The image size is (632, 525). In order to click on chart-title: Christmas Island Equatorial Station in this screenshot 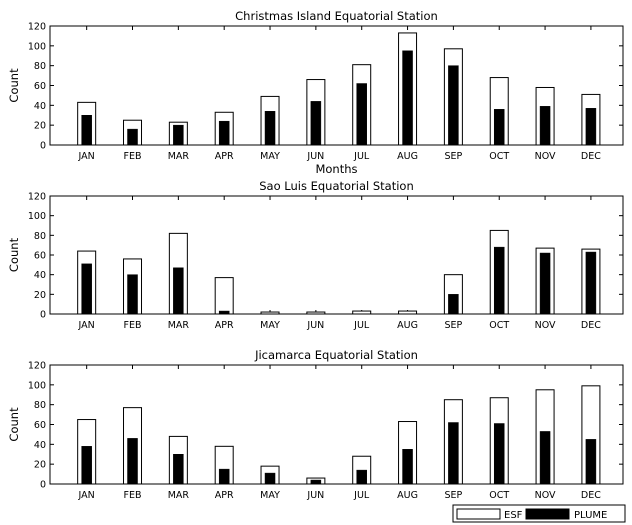, I will do `click(336, 16)`.